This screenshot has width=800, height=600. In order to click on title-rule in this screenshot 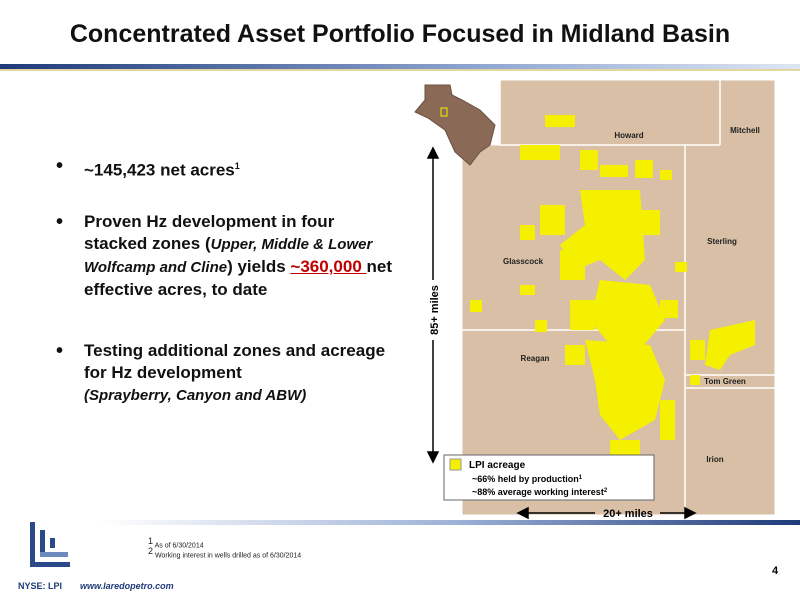, I will do `click(400, 66)`.